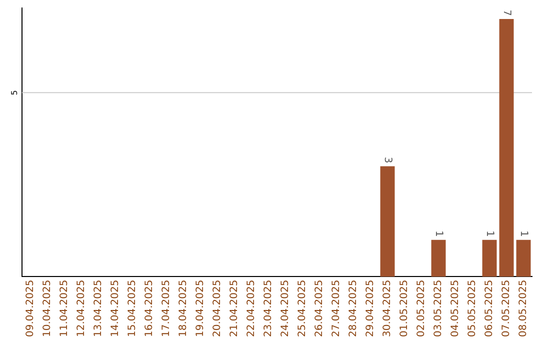 Image resolution: width=540 pixels, height=340 pixels. I want to click on x-tick-label: 10.04.2025, so click(48, 309).